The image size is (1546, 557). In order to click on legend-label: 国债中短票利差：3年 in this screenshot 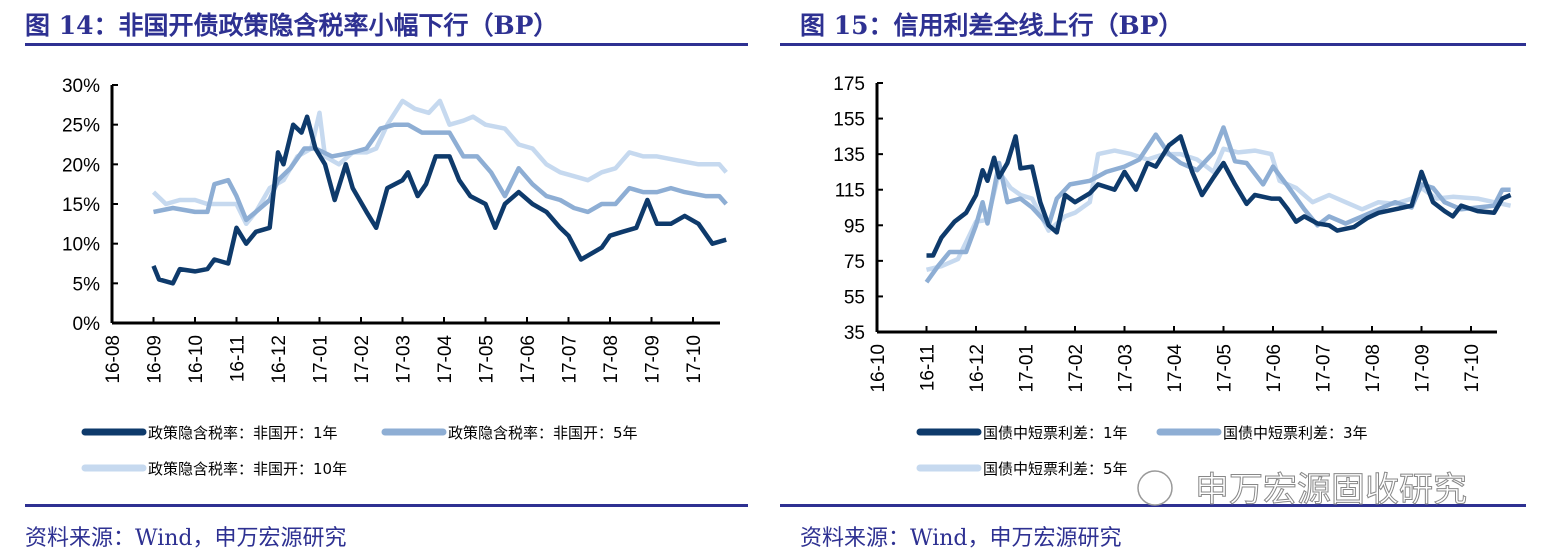, I will do `click(1295, 433)`.